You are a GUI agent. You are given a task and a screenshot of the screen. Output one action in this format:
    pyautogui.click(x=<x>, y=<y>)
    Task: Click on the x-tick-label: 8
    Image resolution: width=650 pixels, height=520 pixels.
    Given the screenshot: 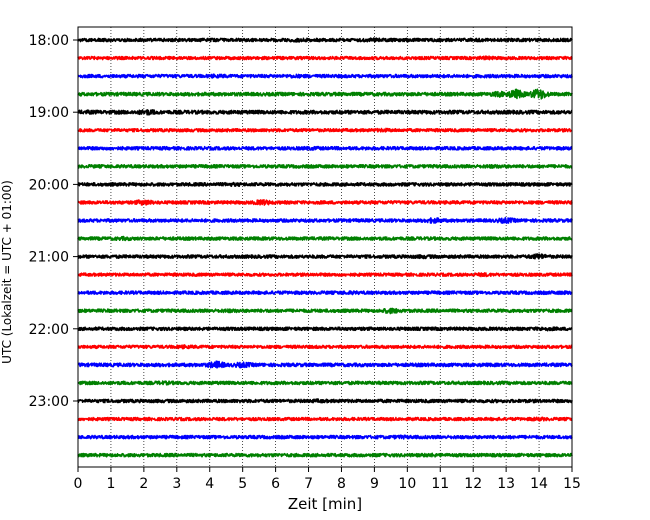 What is the action you would take?
    pyautogui.click(x=341, y=484)
    